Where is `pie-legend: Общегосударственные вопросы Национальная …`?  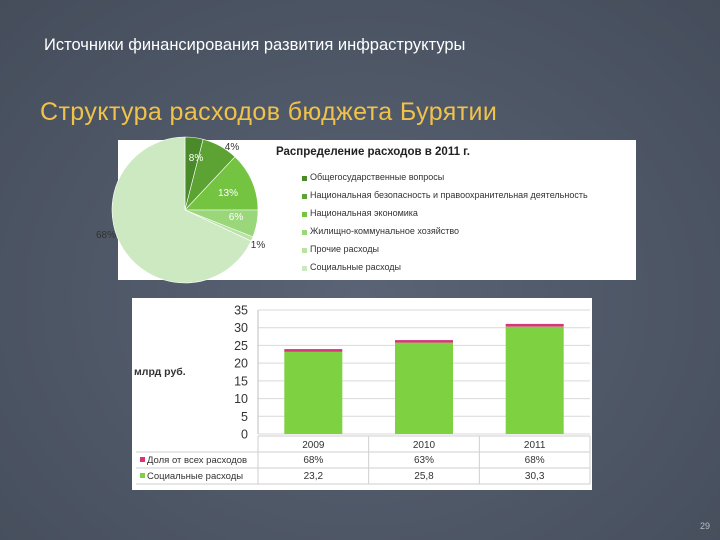
pie-legend: Общегосударственные вопросы Национальная … is located at coordinates (472, 226).